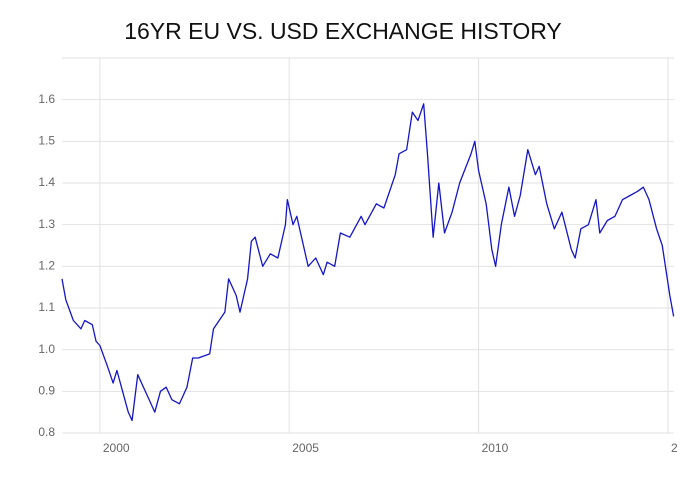 This screenshot has height=500, width=690. What do you see at coordinates (46, 391) in the screenshot?
I see `y-tick-label: 0.9` at bounding box center [46, 391].